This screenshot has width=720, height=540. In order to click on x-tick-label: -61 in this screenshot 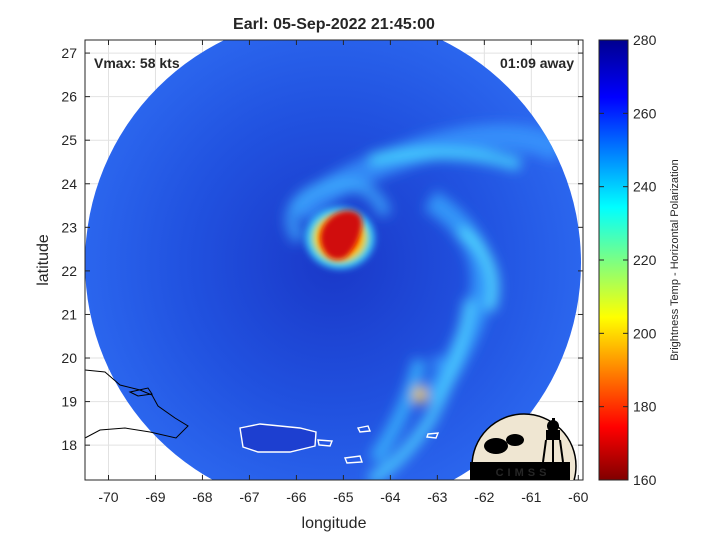, I will do `click(531, 497)`.